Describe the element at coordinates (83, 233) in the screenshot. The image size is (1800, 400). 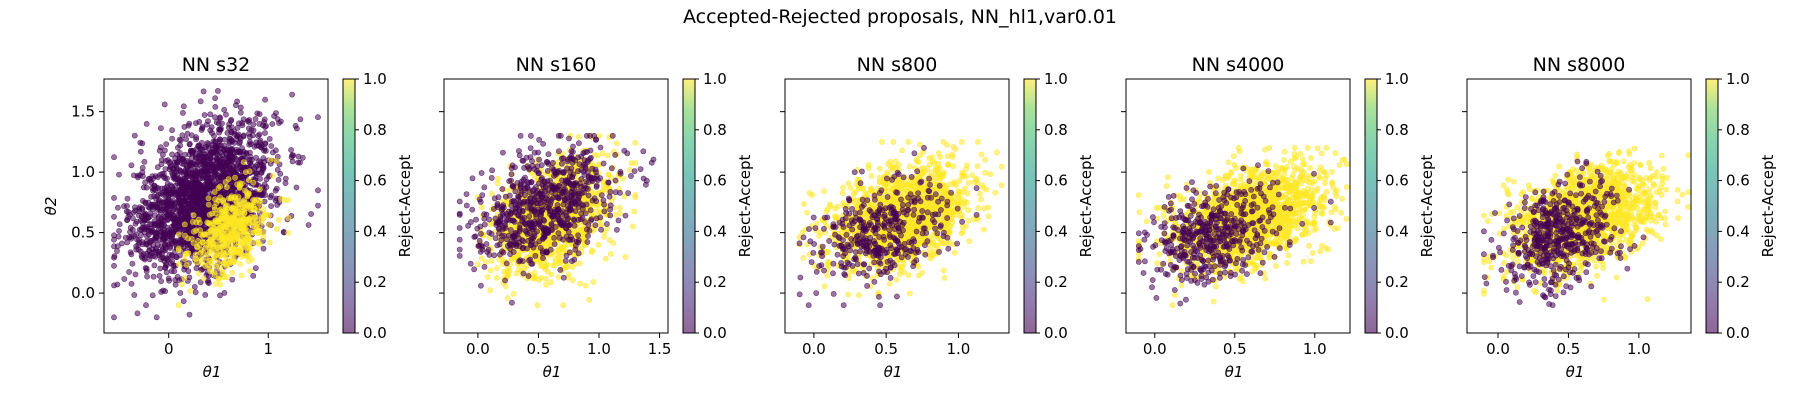
I see `y-tick-label: 0.5` at that location.